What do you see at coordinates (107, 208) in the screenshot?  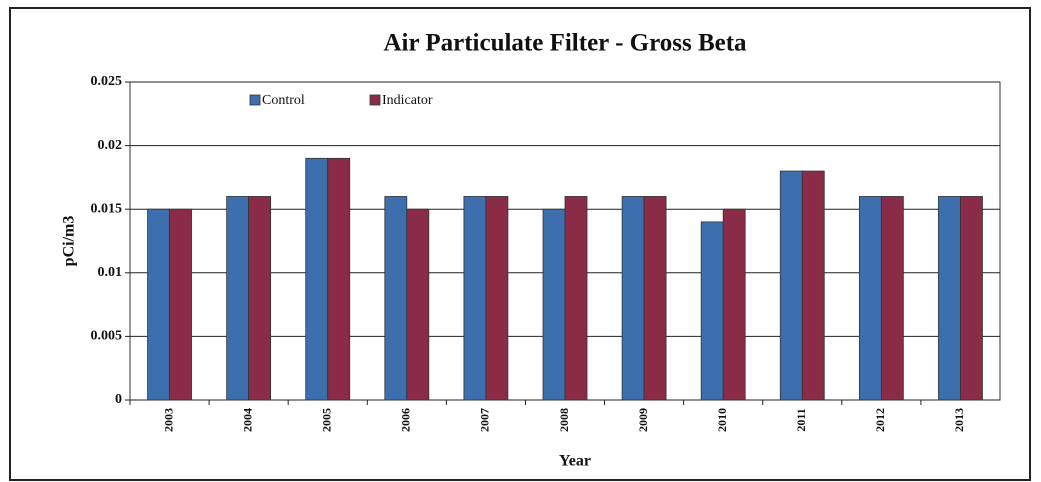 I see `y-tick-label: 0.015` at bounding box center [107, 208].